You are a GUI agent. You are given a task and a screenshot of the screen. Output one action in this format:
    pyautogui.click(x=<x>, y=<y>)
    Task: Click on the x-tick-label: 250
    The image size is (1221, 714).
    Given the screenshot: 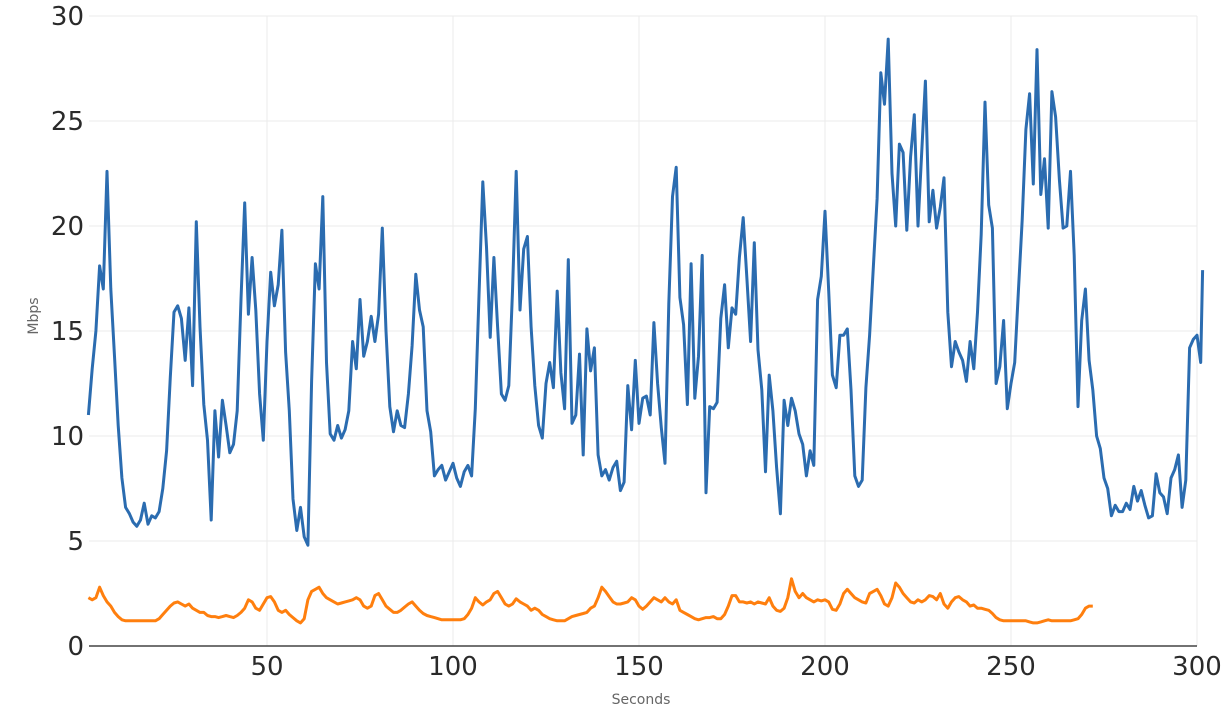 What is the action you would take?
    pyautogui.click(x=1011, y=667)
    